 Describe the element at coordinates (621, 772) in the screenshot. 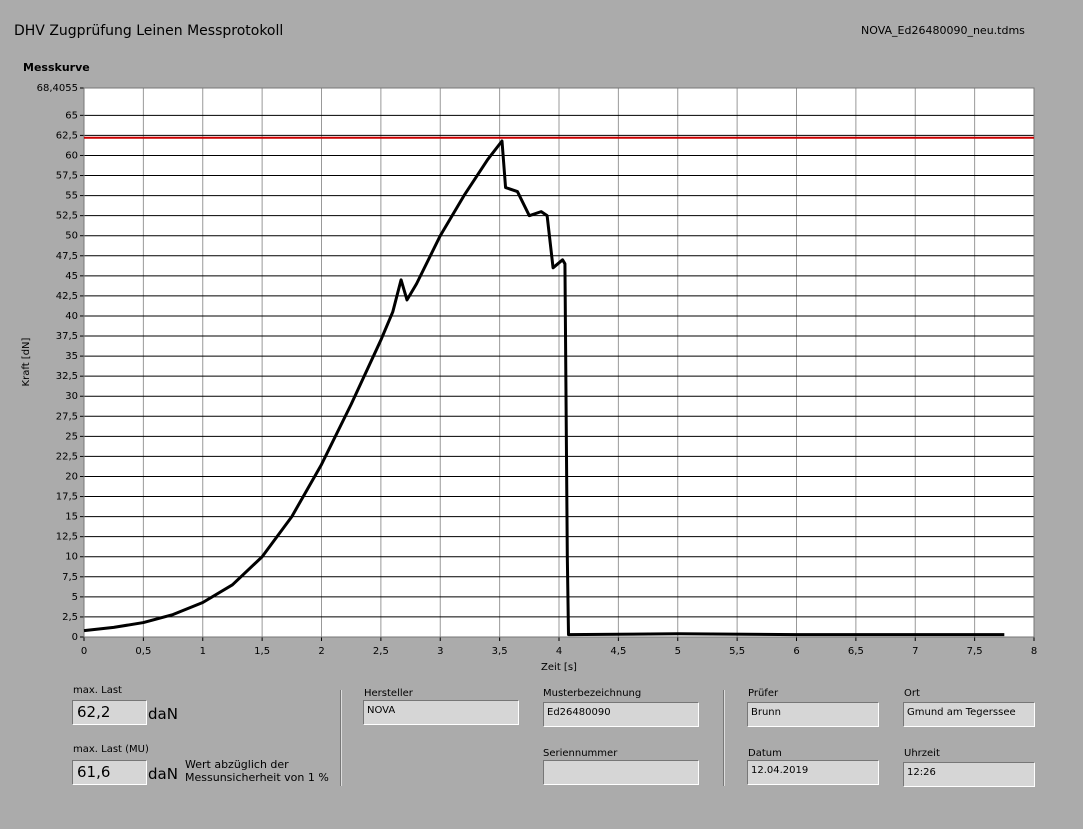

I see `field-value` at that location.